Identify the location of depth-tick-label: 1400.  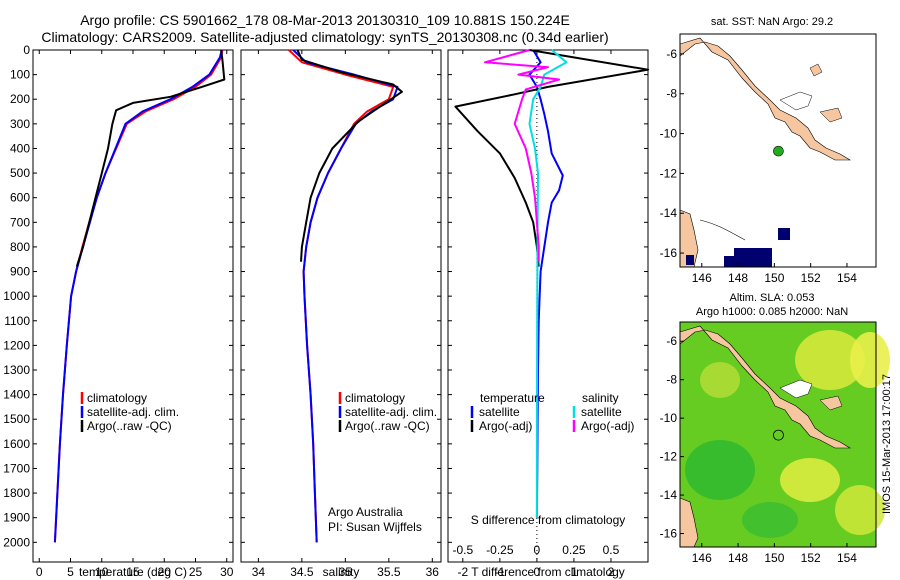
(16, 395).